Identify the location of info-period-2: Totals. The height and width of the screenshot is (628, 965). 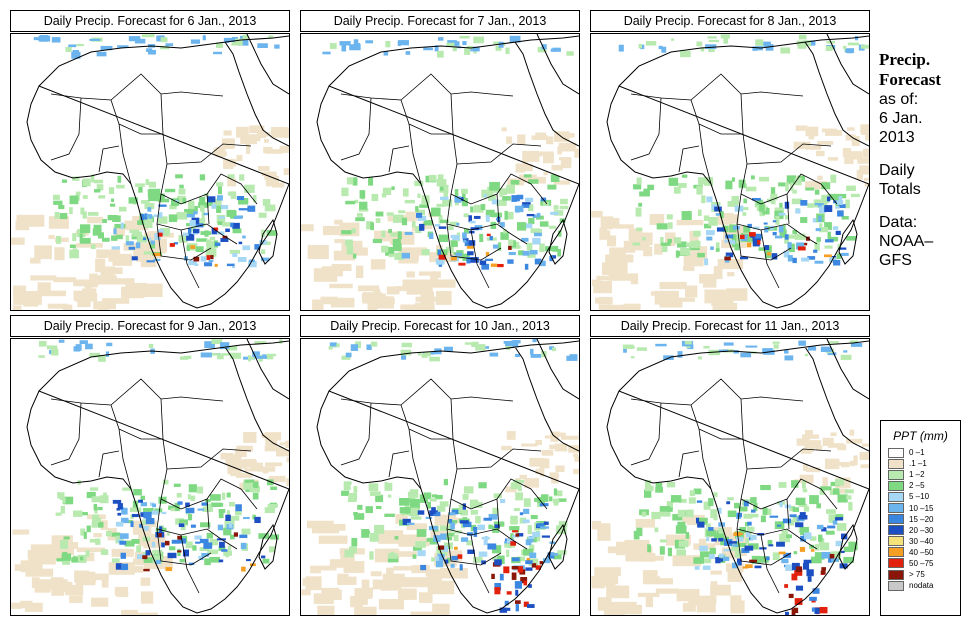
(900, 189).